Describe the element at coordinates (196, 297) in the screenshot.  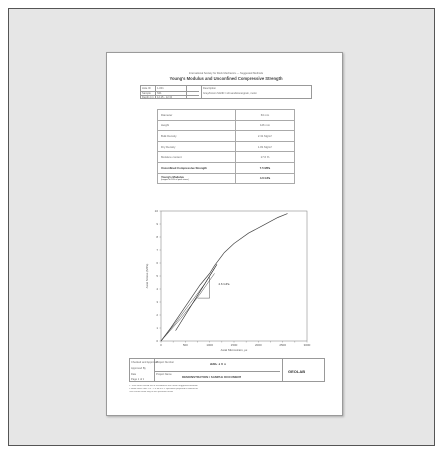
I see `tangent-line` at that location.